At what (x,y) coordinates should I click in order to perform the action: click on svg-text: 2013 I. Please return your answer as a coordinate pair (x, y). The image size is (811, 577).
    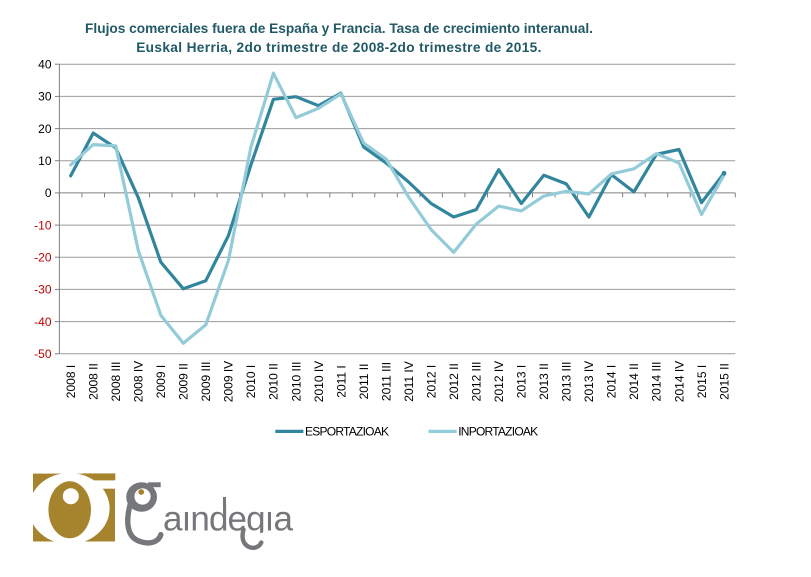
    Looking at the image, I should click on (522, 381).